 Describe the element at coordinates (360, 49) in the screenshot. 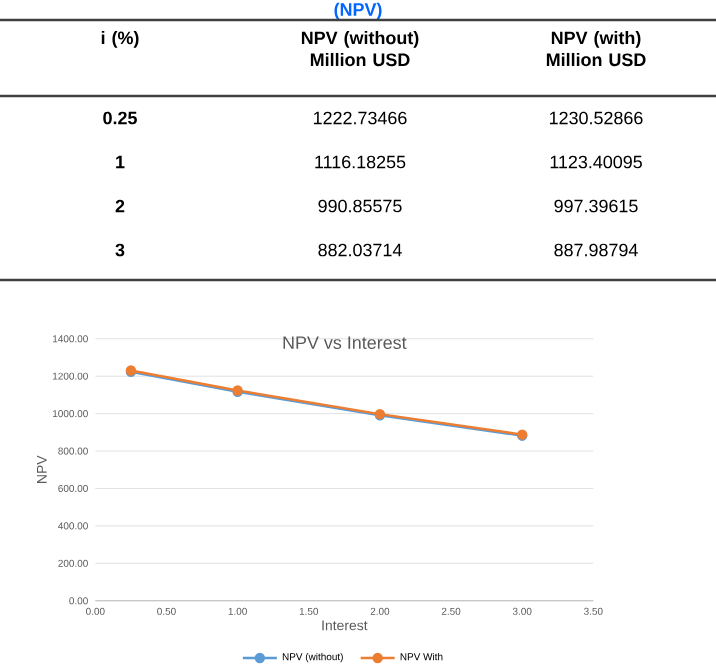

I see `text: NPV (without) Million USD` at that location.